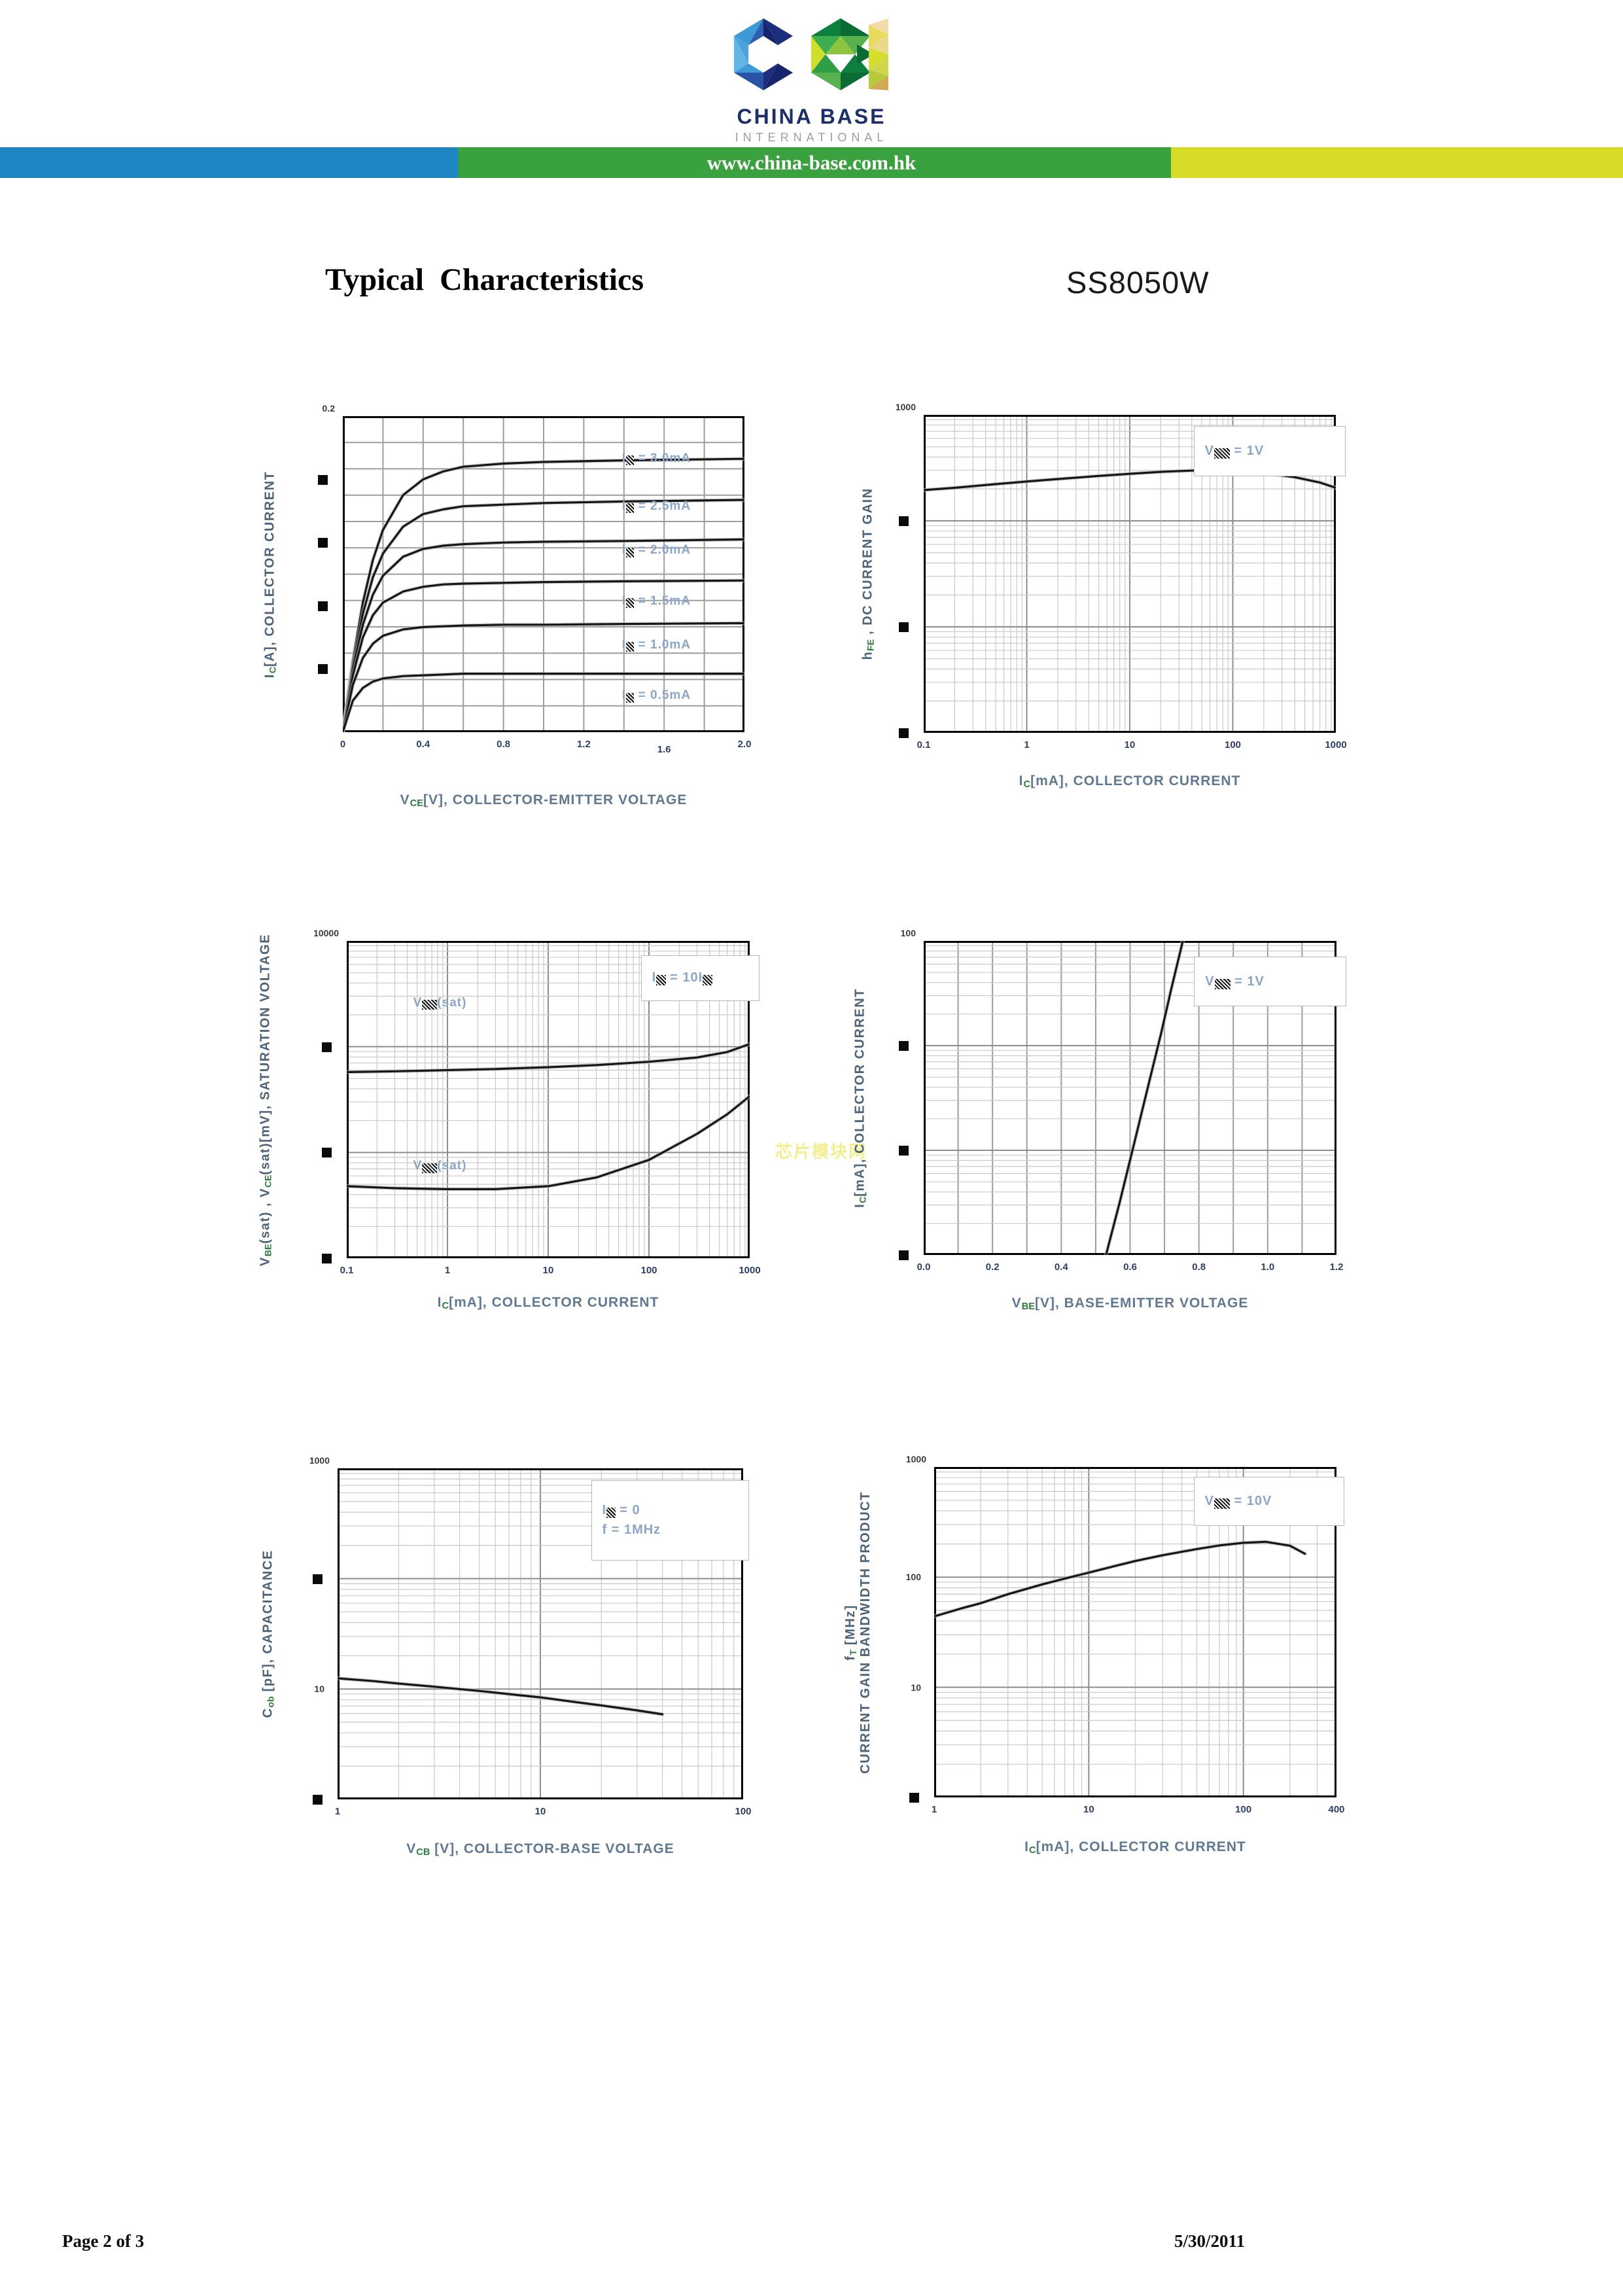  What do you see at coordinates (821, 1152) in the screenshot?
I see `watermark: 芯片模块网` at bounding box center [821, 1152].